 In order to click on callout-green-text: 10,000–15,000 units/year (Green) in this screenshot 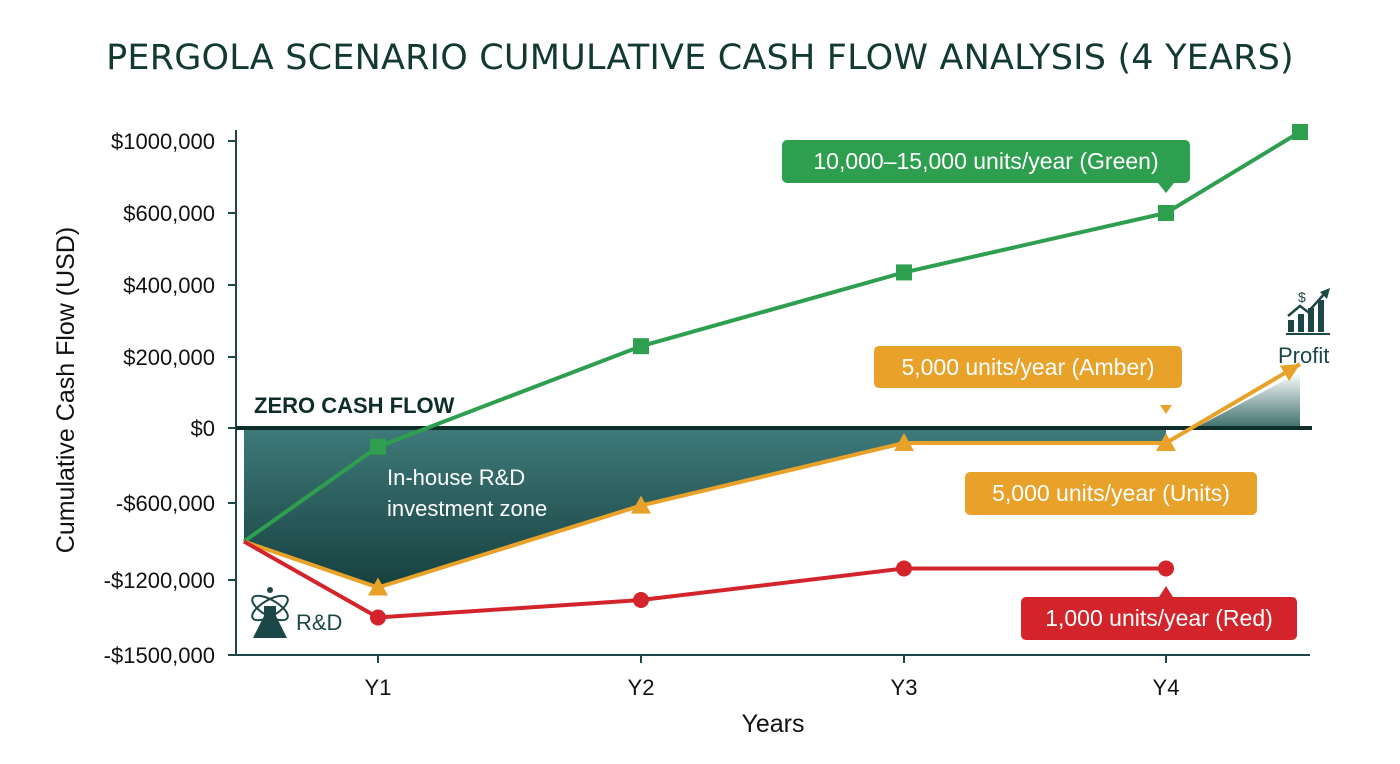, I will do `click(985, 161)`.